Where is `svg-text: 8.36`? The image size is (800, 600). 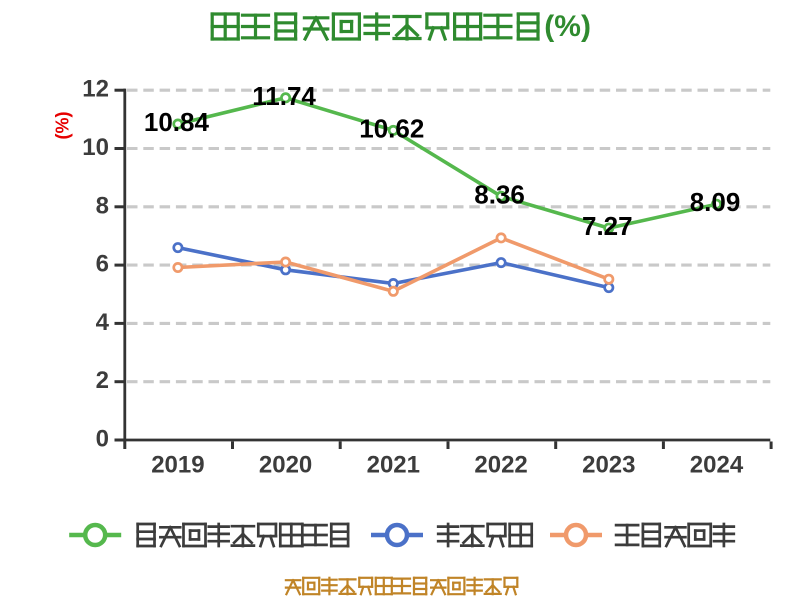 svg-text: 8.36 is located at coordinates (499, 194).